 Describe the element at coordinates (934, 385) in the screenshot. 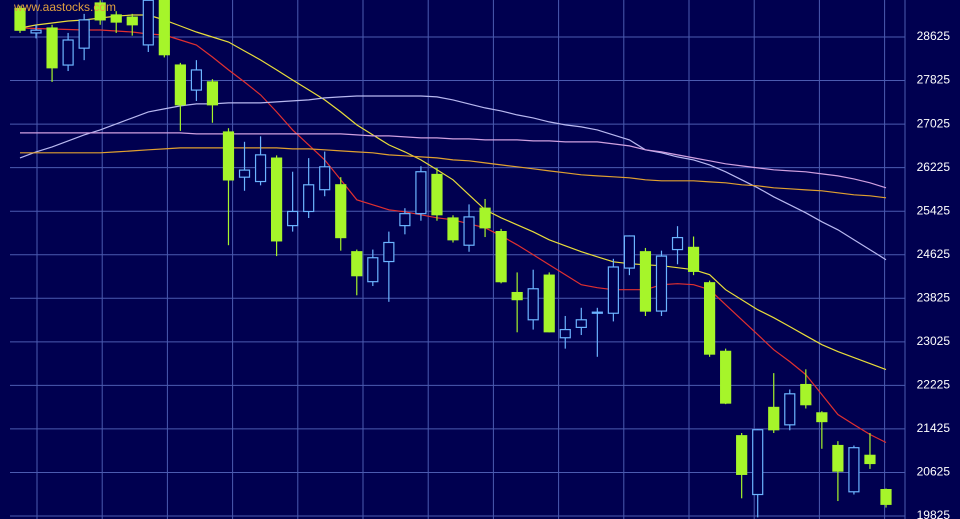

I see `y-tick-label: 22225` at that location.